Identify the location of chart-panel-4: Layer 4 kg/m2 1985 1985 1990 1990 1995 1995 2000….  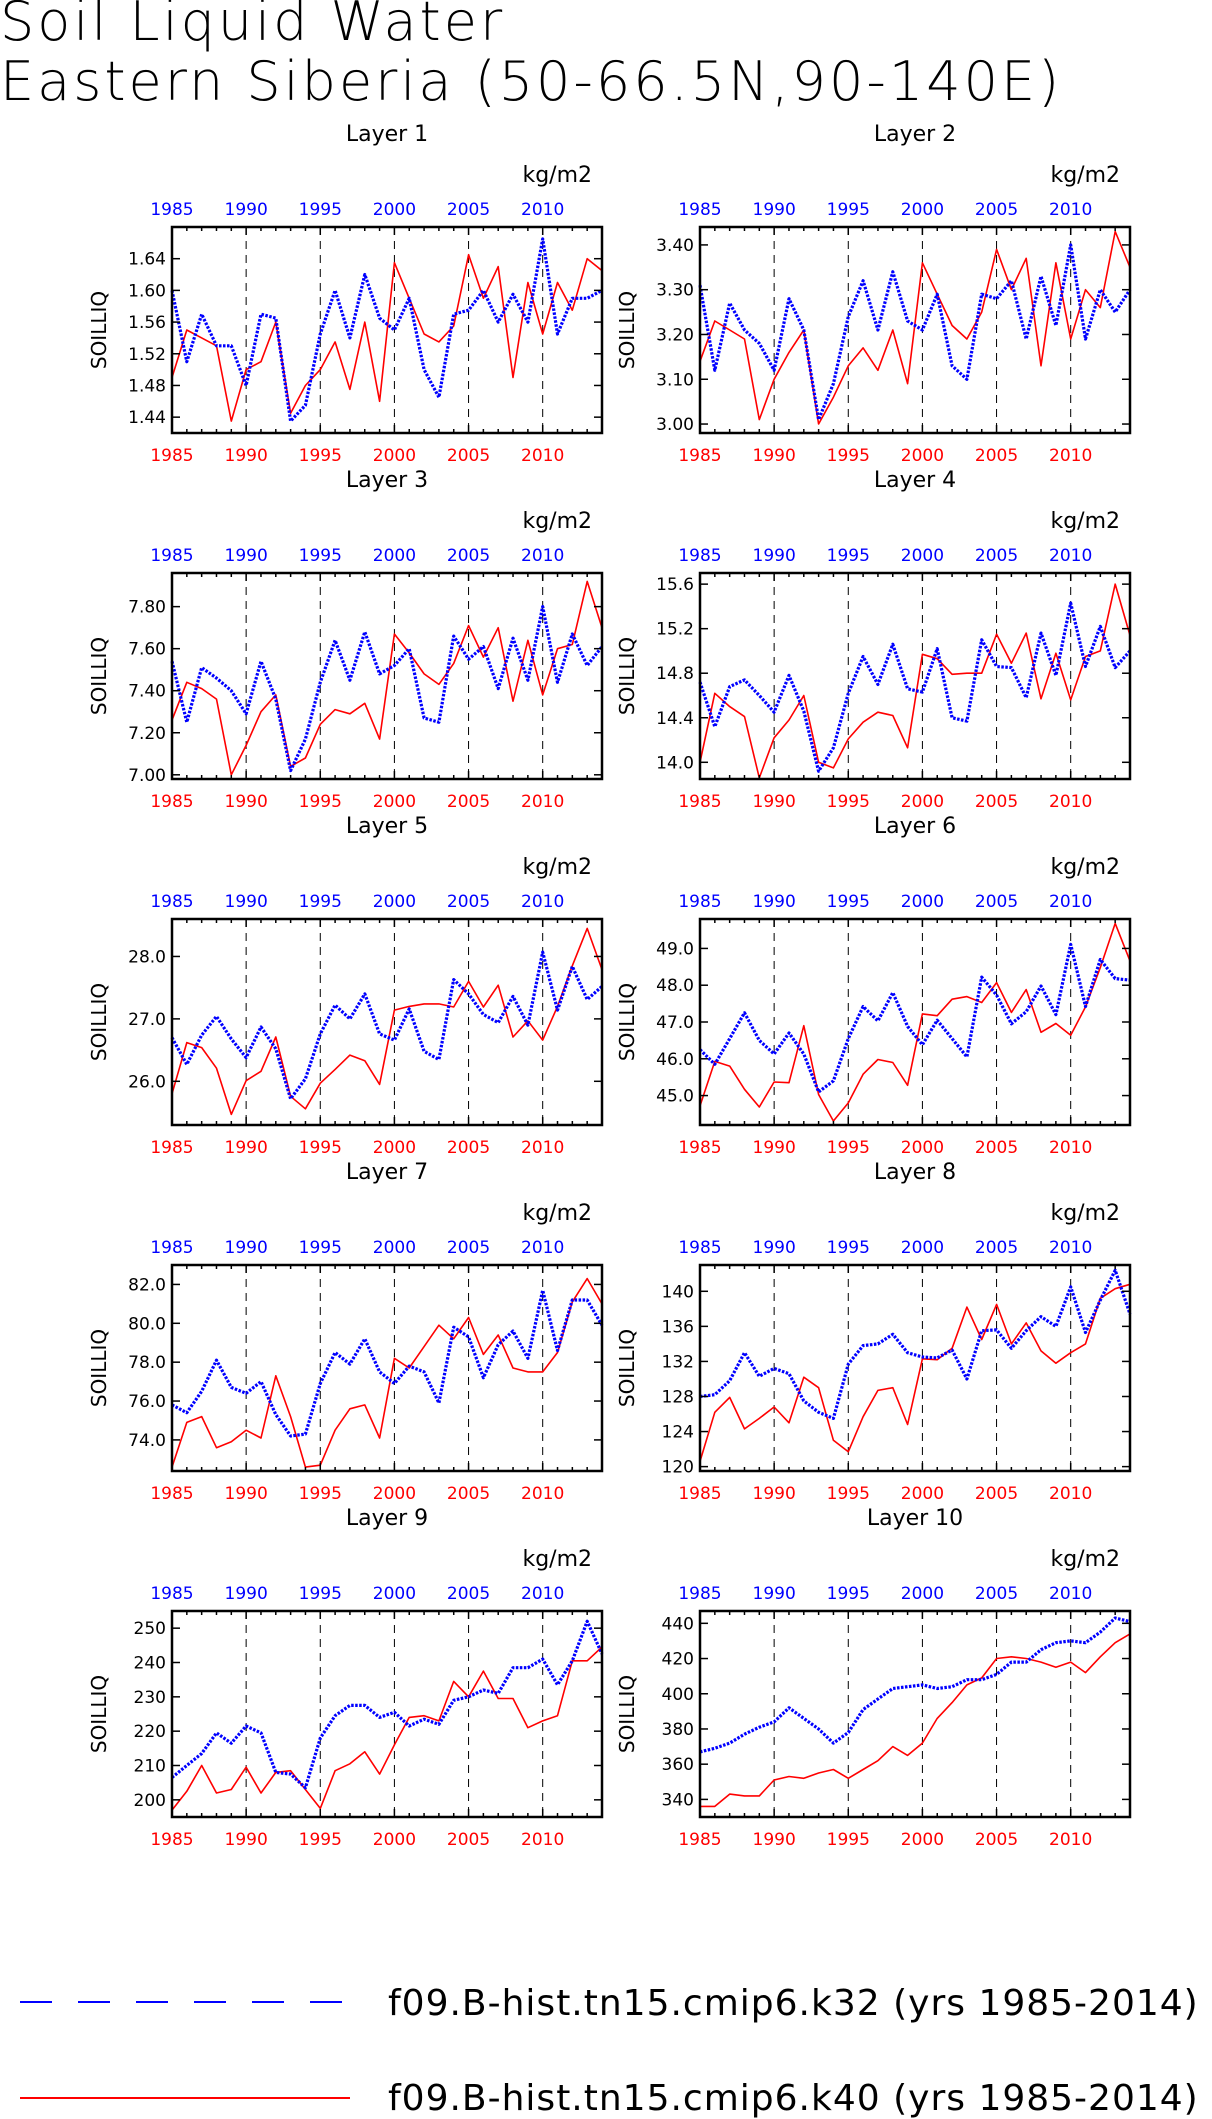
(873, 640).